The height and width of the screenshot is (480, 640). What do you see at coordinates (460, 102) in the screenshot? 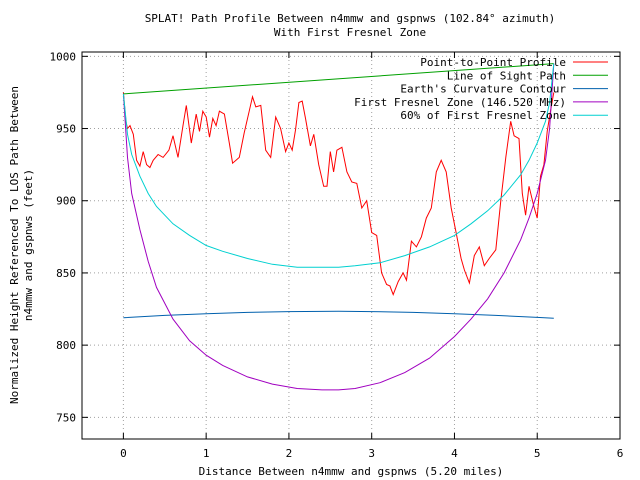
I see `legend-label: First Fresnel Zone (146.520 MHz)` at bounding box center [460, 102].